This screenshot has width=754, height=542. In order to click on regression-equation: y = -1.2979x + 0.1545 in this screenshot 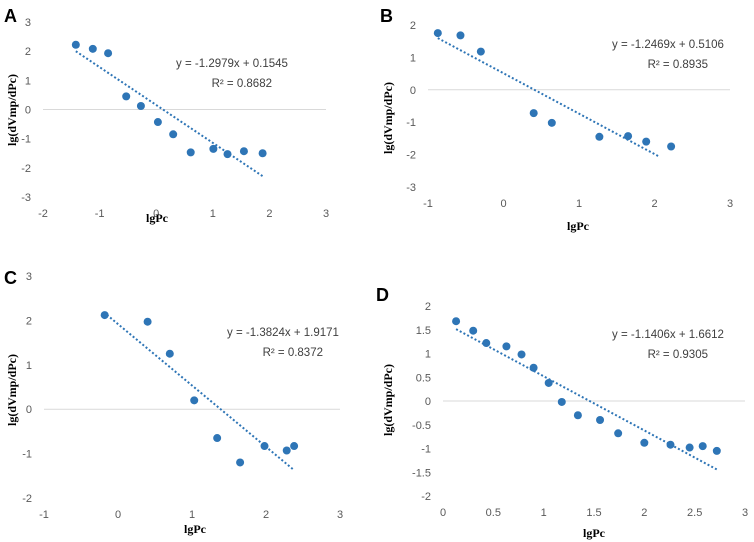, I will do `click(232, 64)`.